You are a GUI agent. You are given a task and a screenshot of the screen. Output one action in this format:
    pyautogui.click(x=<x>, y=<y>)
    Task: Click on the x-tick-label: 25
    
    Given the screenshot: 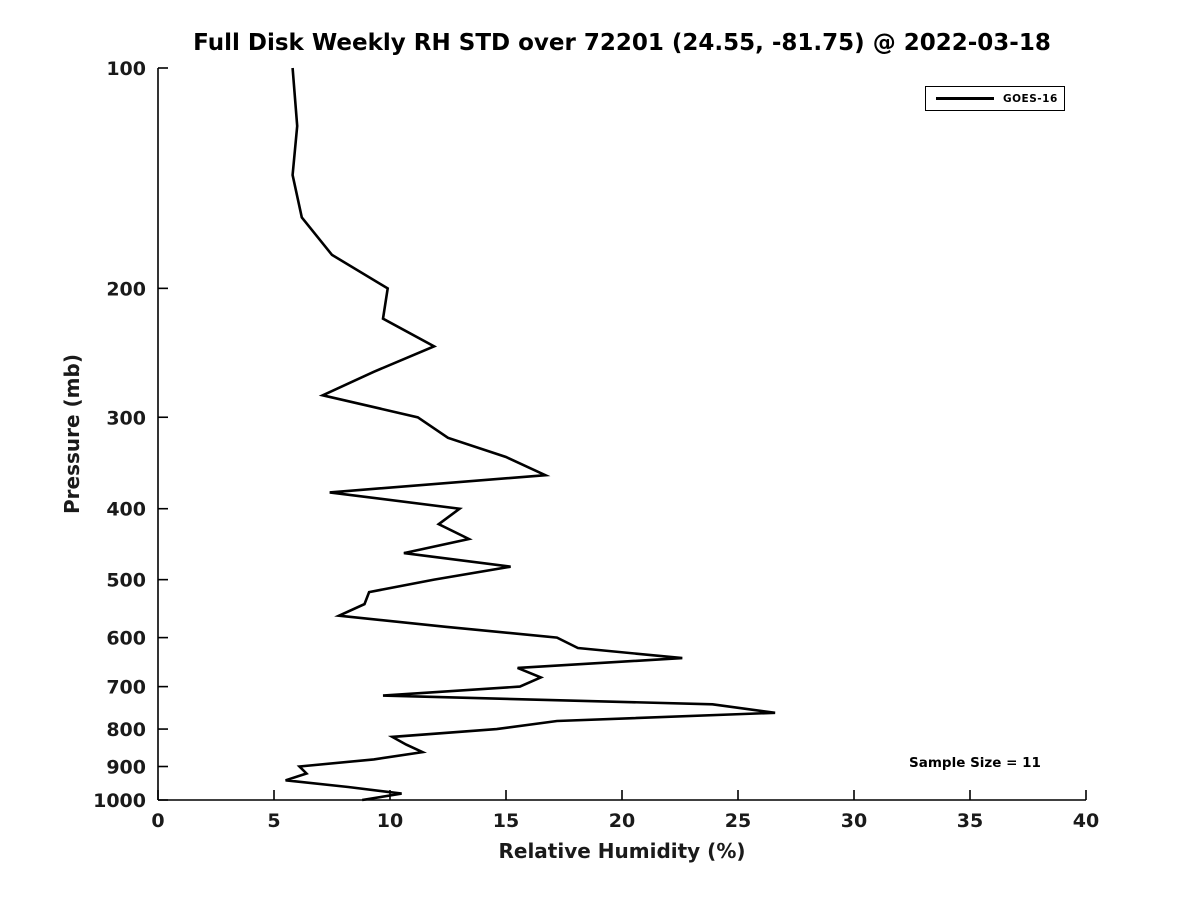 What is the action you would take?
    pyautogui.click(x=738, y=821)
    